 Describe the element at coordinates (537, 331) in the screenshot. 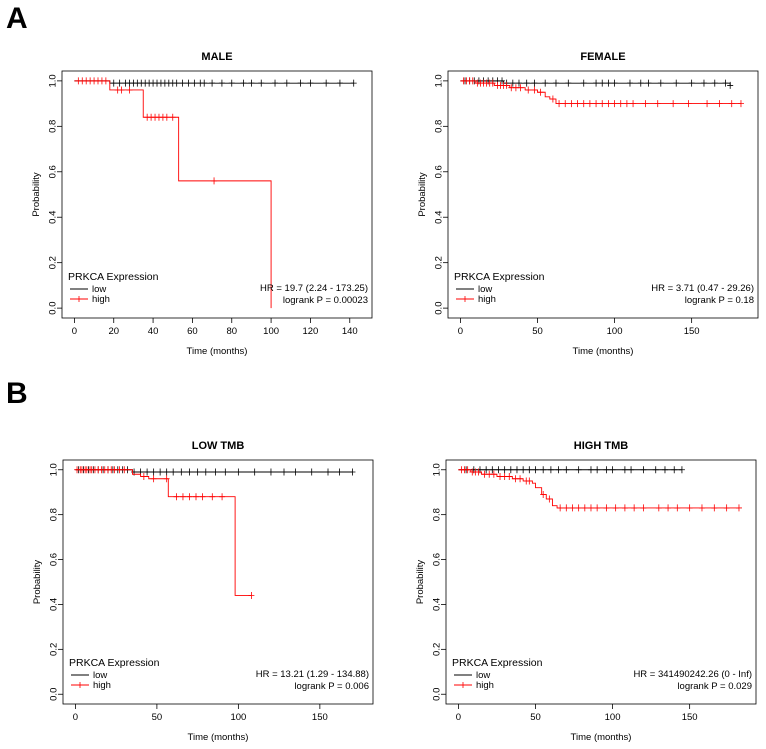

I see `x-tick-label: 50` at that location.